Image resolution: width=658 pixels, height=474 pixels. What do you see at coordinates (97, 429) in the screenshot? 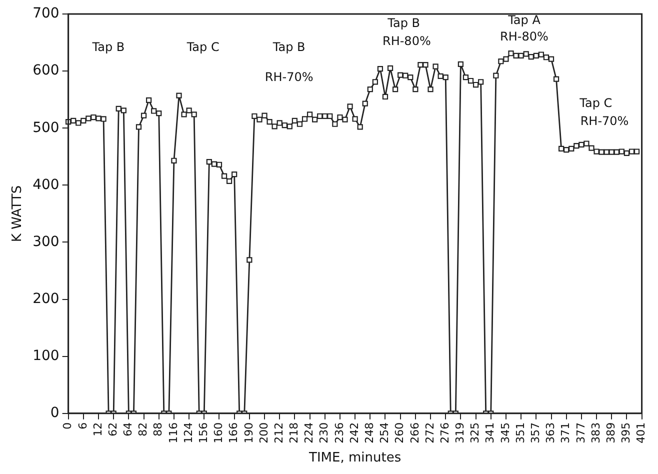
I see `x-tick-label: 12` at bounding box center [97, 429].